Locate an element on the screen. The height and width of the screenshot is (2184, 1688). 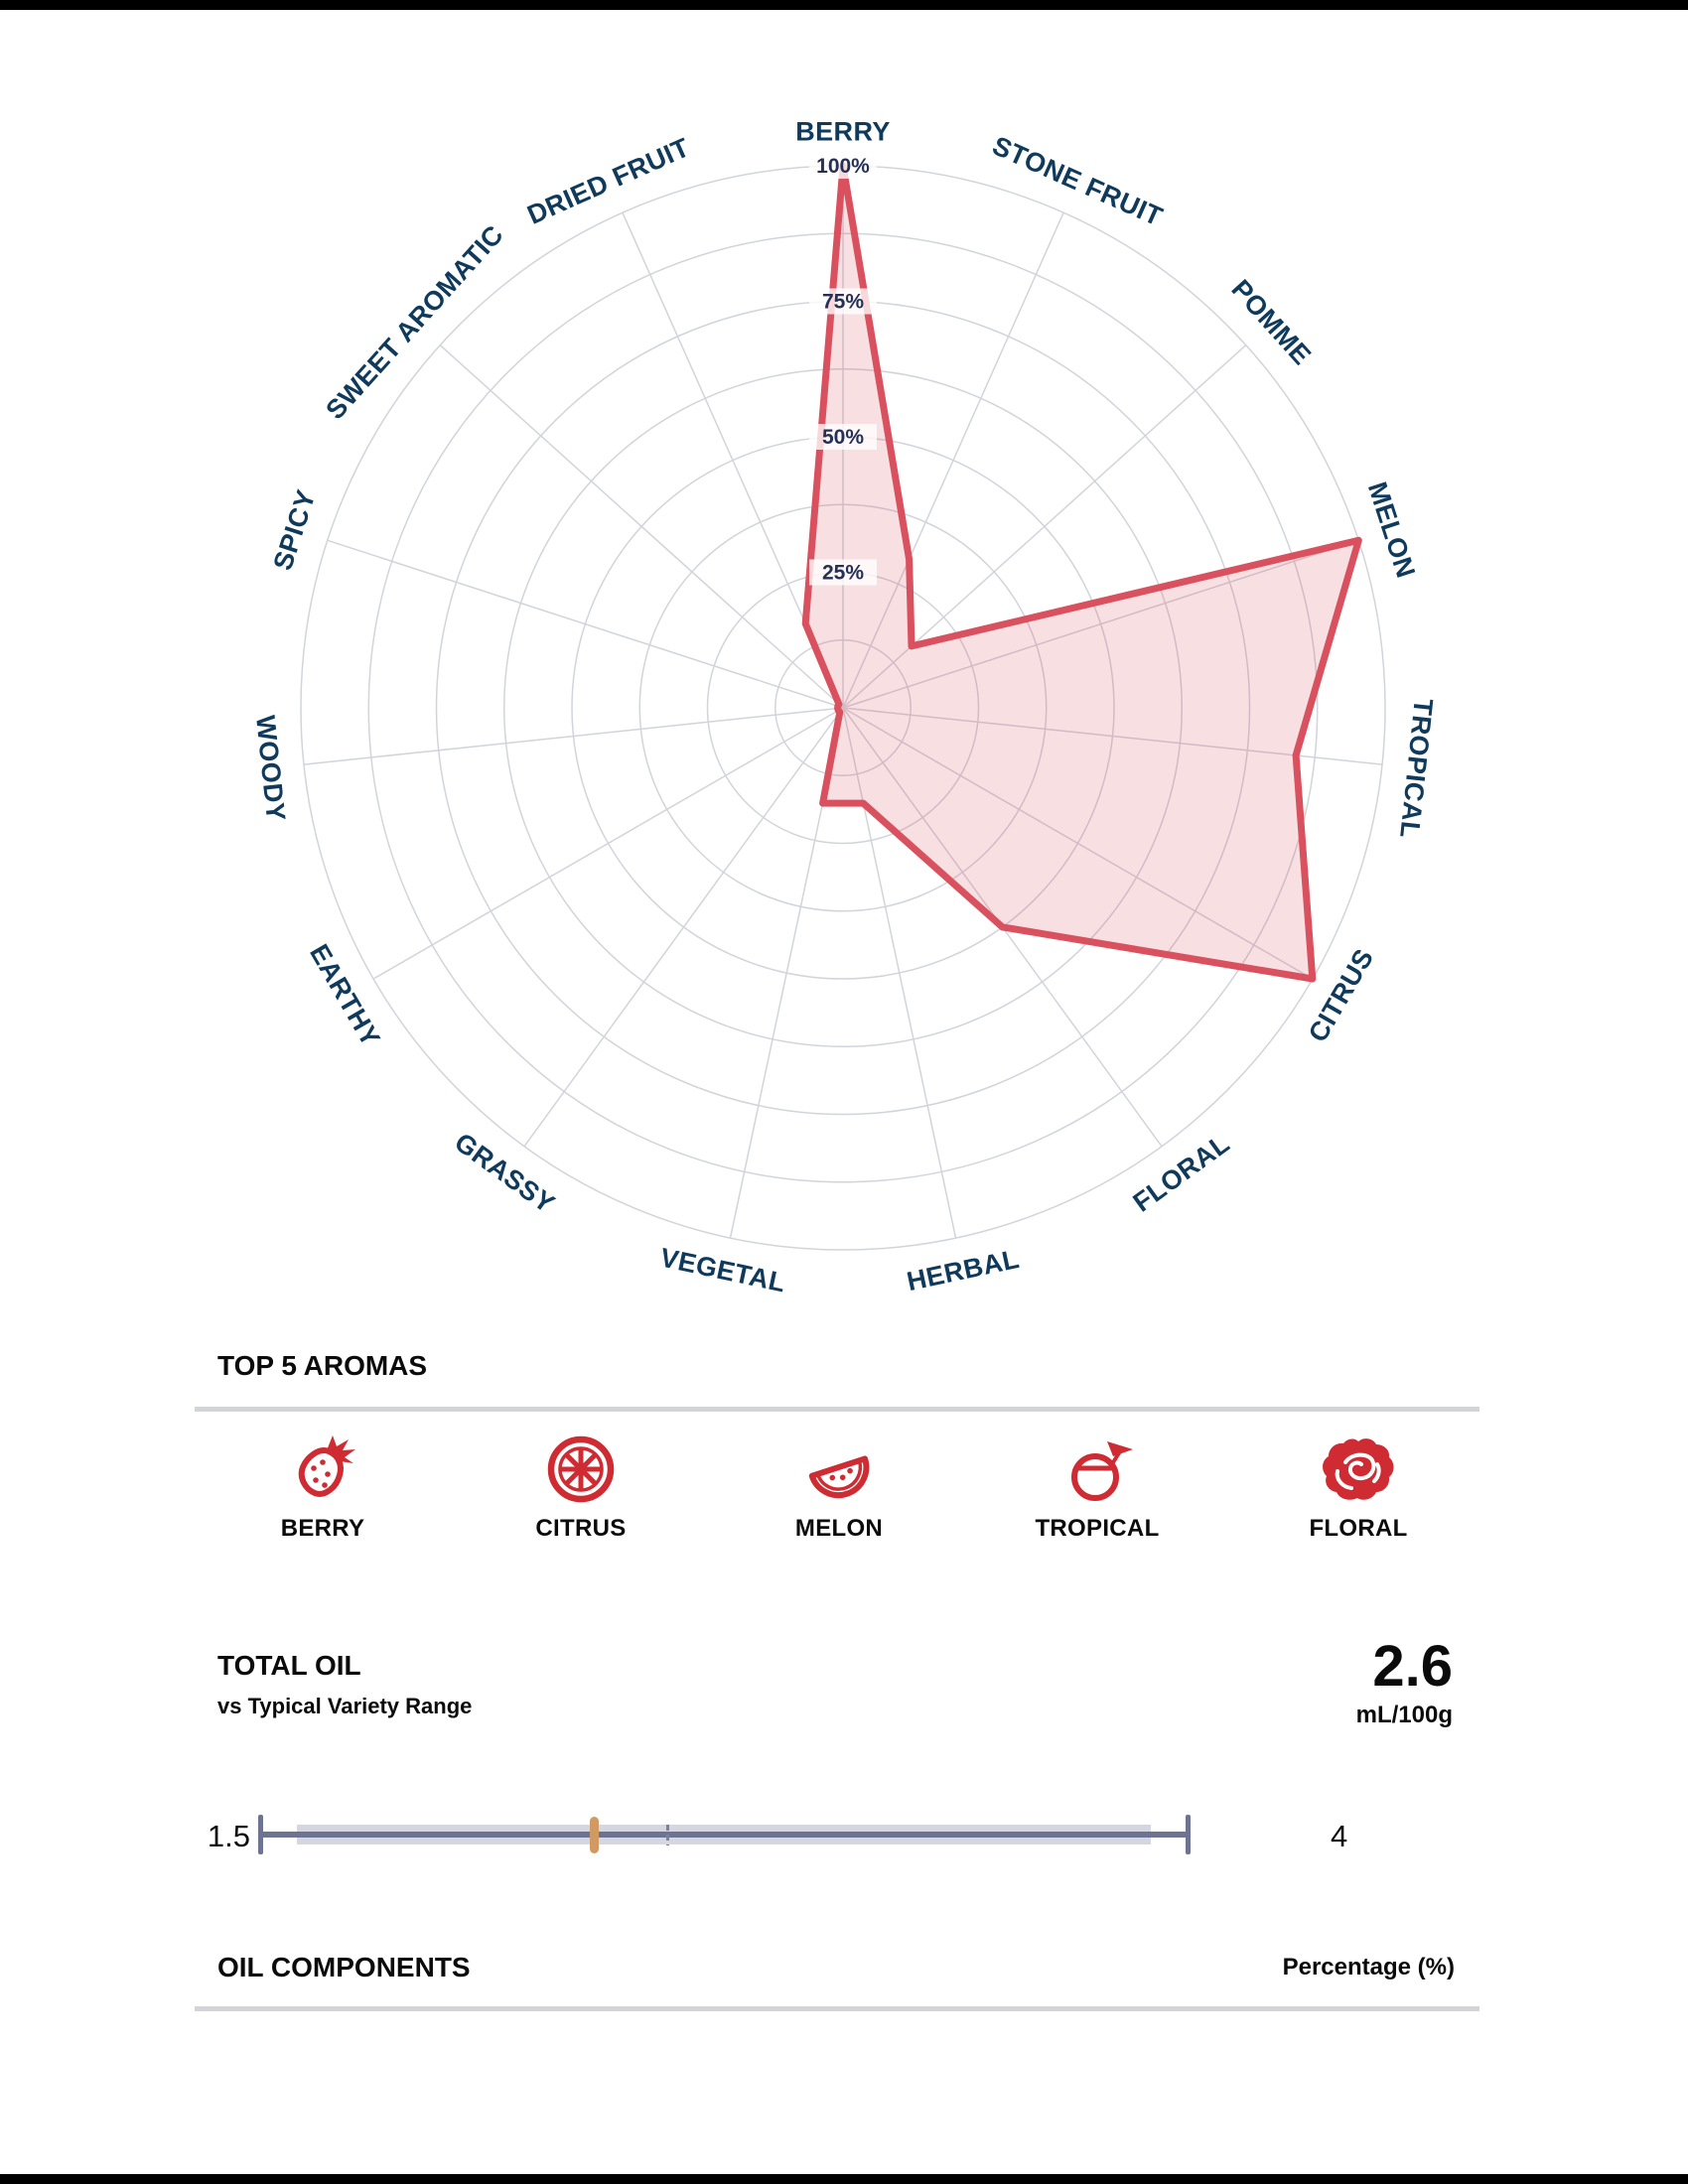
radial-tick-label: 100% is located at coordinates (843, 166).